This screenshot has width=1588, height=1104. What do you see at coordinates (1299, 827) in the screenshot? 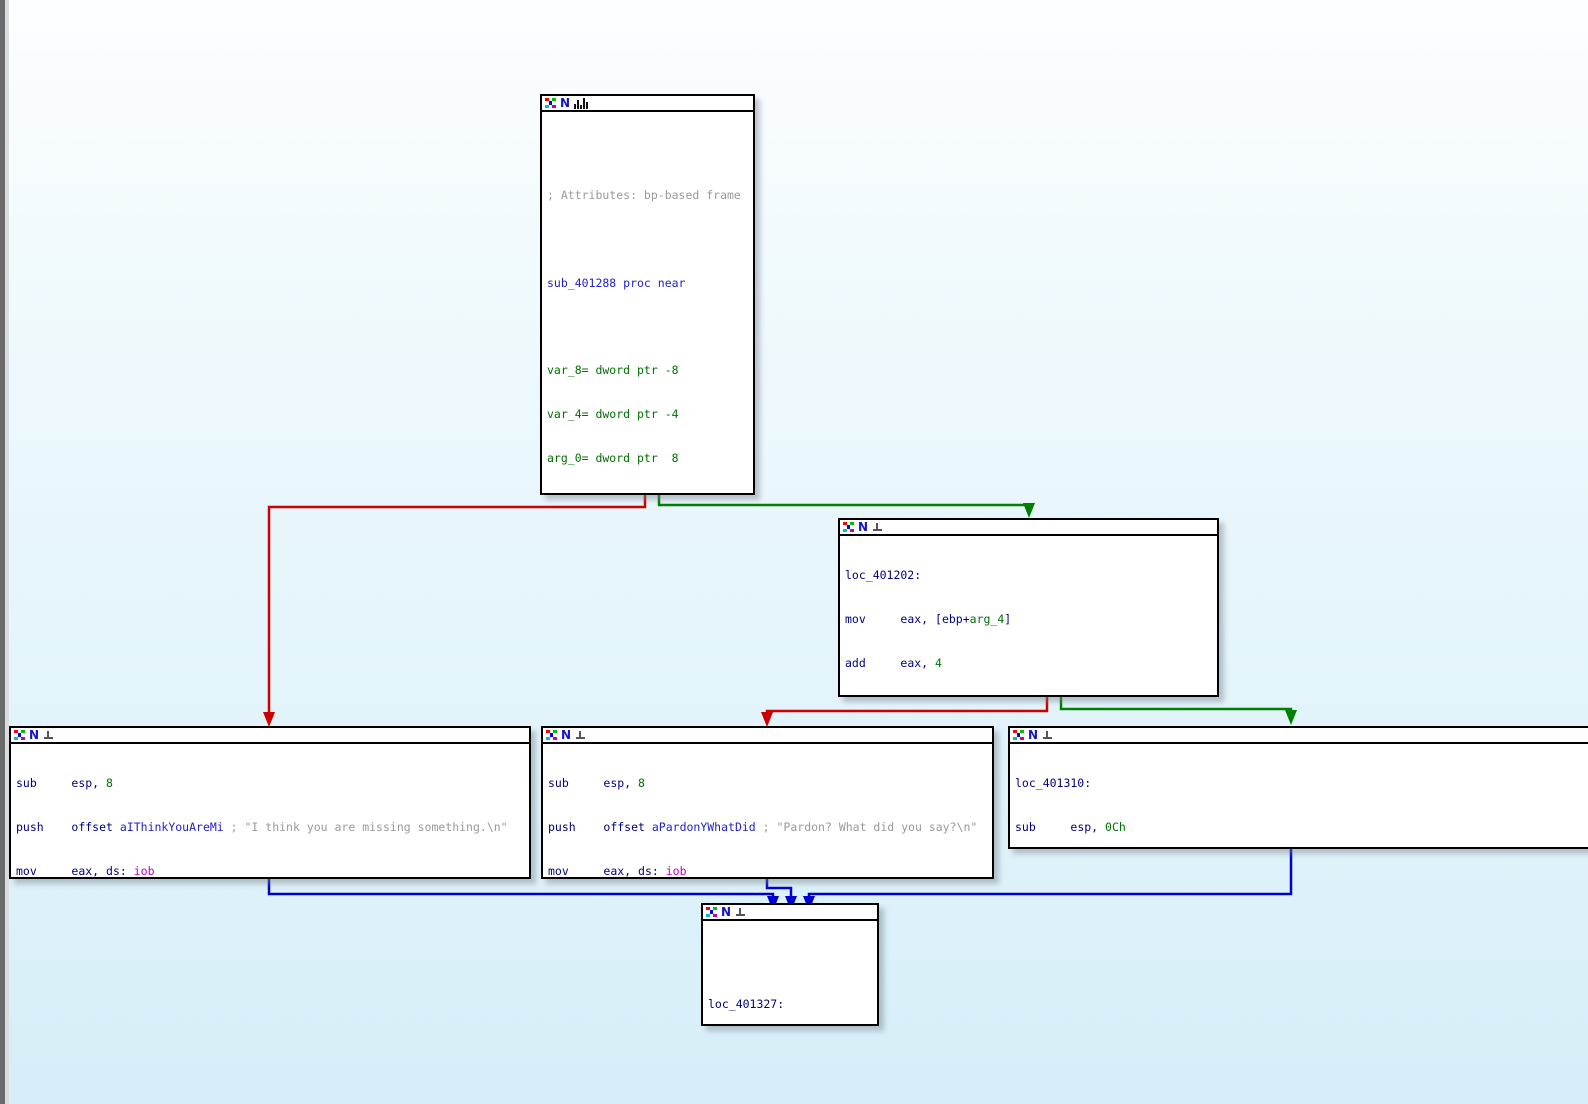
I see `asm-line: sub esp, 0Ch` at bounding box center [1299, 827].